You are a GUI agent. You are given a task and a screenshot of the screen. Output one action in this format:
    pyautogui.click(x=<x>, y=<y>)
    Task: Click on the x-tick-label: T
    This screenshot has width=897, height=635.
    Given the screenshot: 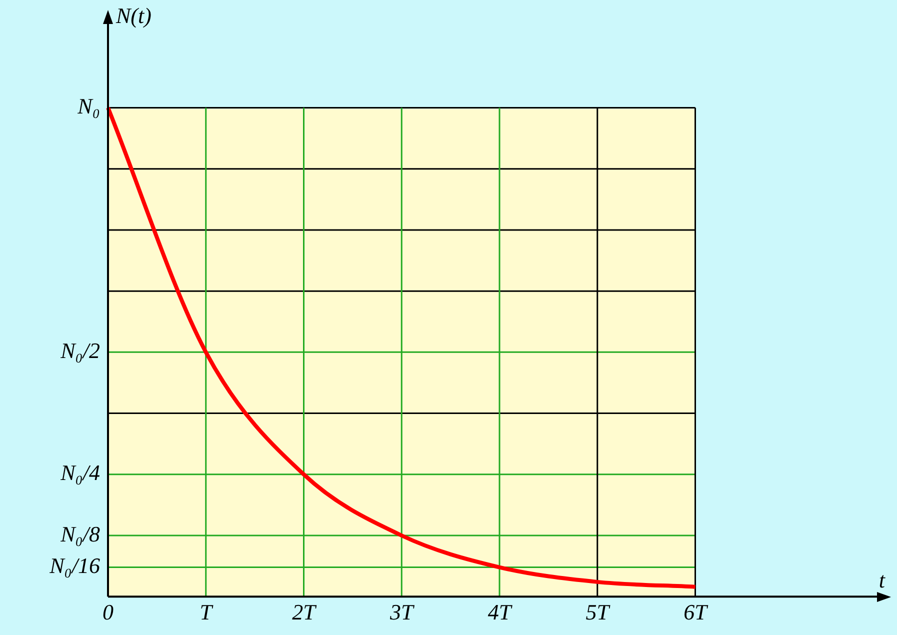 What is the action you would take?
    pyautogui.click(x=207, y=612)
    